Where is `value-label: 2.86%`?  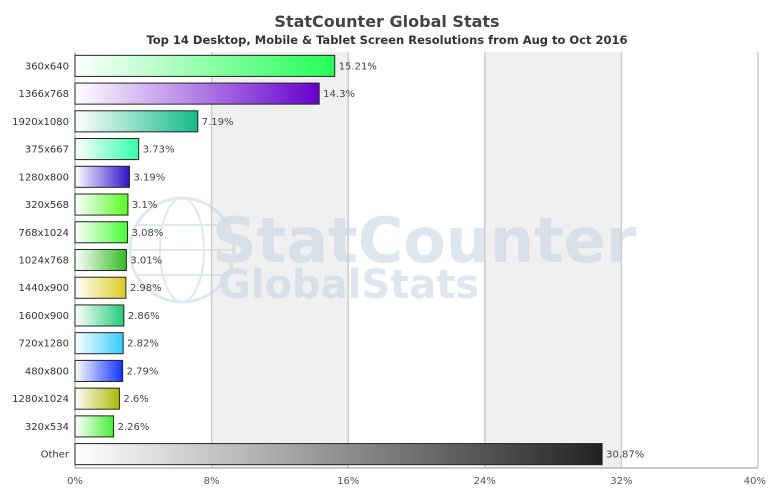 value-label: 2.86% is located at coordinates (144, 316).